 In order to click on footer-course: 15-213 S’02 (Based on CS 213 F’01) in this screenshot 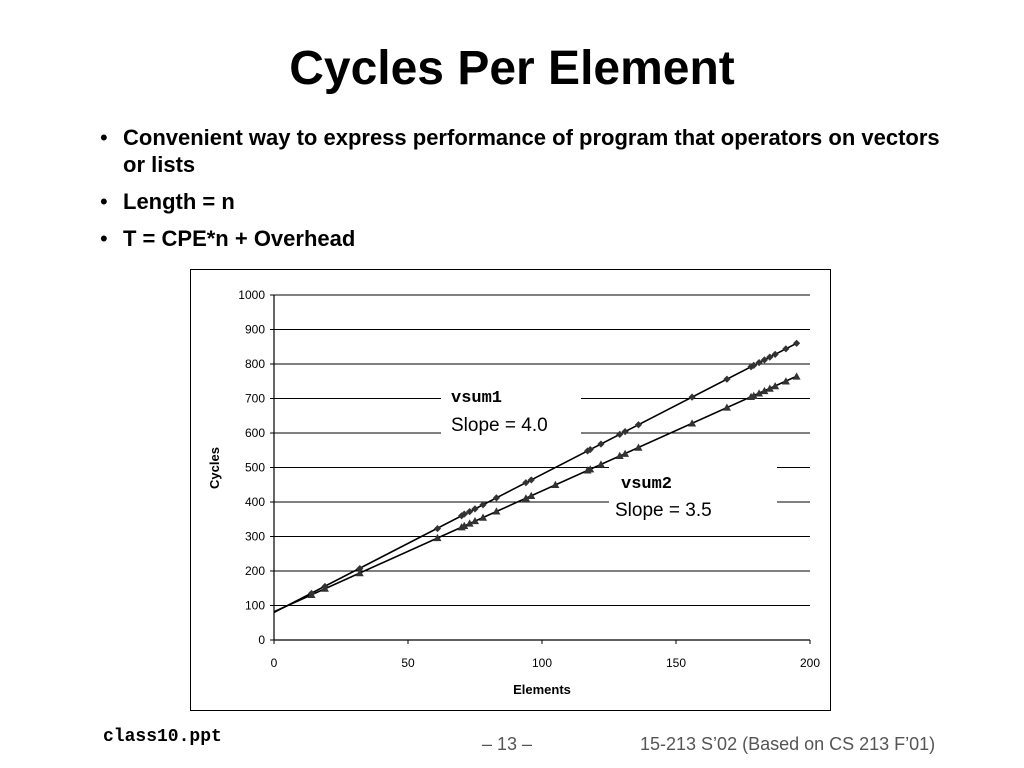, I will do `click(788, 744)`.